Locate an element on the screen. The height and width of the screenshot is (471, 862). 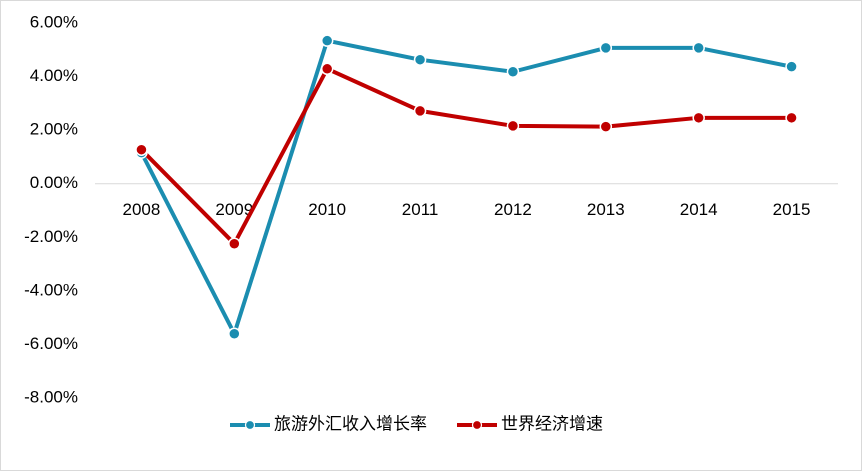
y-tick-label: -4.00% is located at coordinates (51, 289).